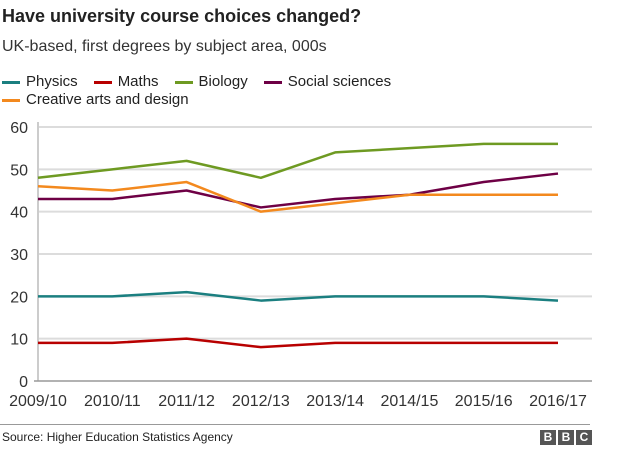  I want to click on x-tick-label: 2010/11, so click(112, 401).